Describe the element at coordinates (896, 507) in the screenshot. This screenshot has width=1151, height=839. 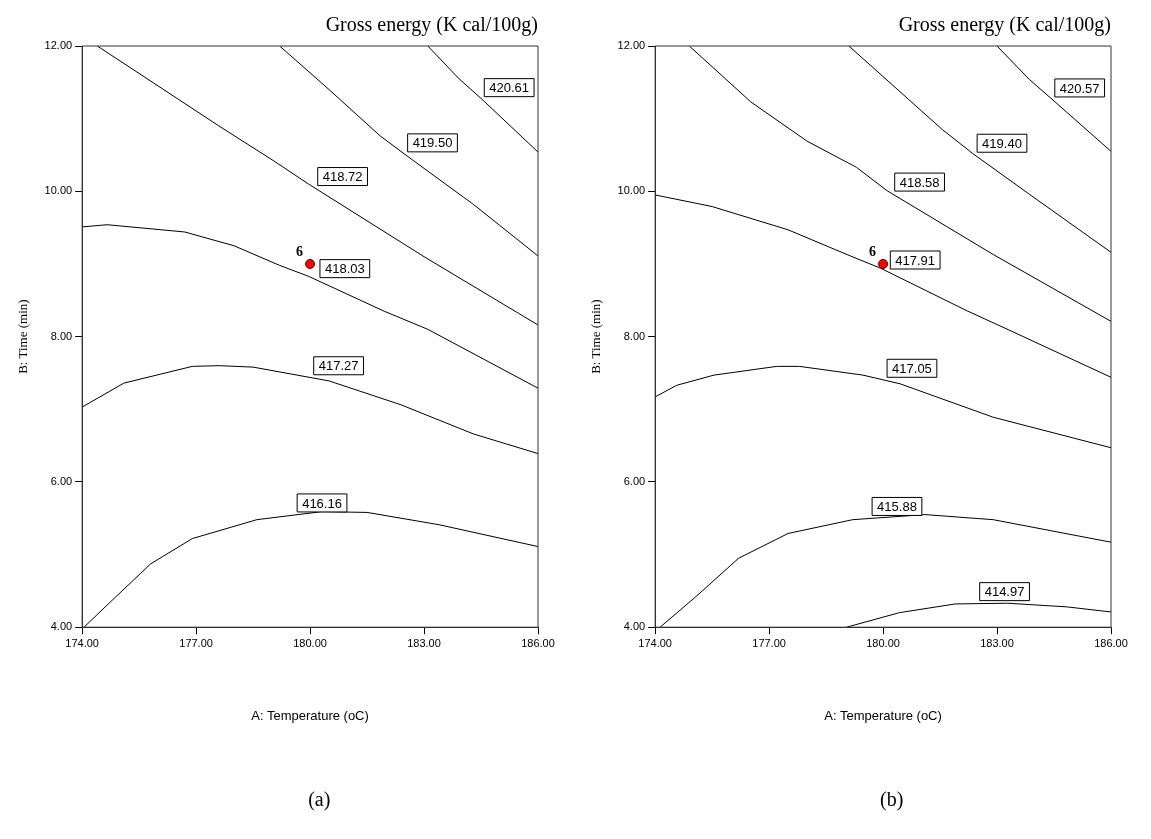
I see `series-label: 415.88` at that location.